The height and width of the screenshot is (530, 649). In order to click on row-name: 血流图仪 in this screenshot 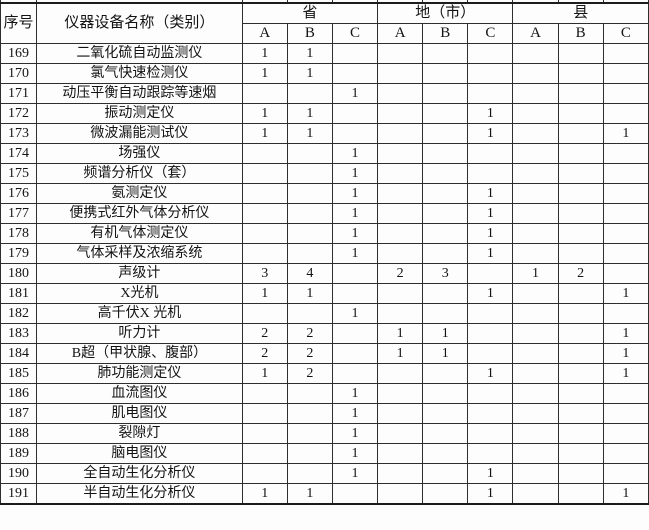, I will do `click(139, 393)`.